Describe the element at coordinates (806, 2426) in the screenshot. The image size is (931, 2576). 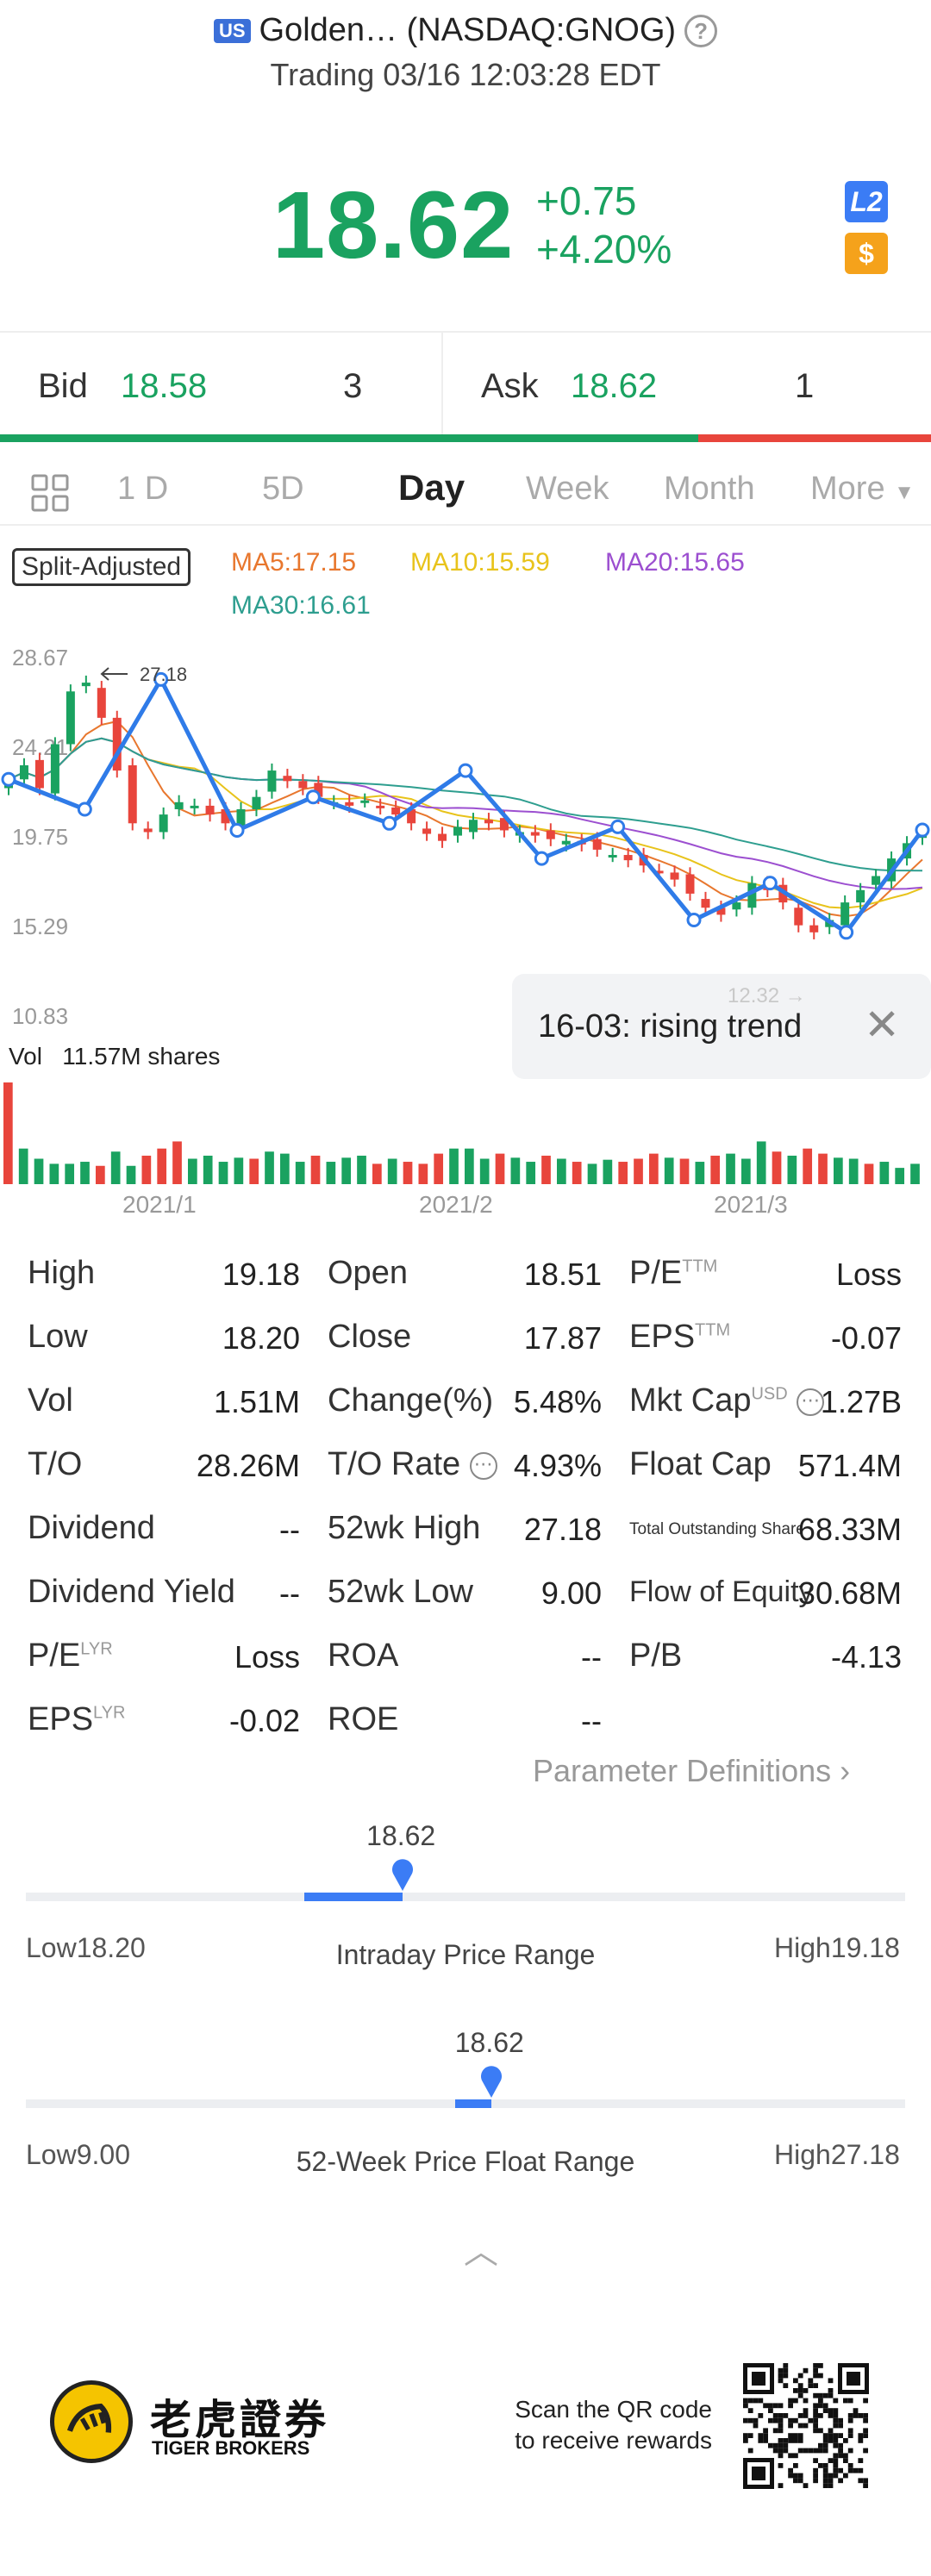
I see `qr-code` at that location.